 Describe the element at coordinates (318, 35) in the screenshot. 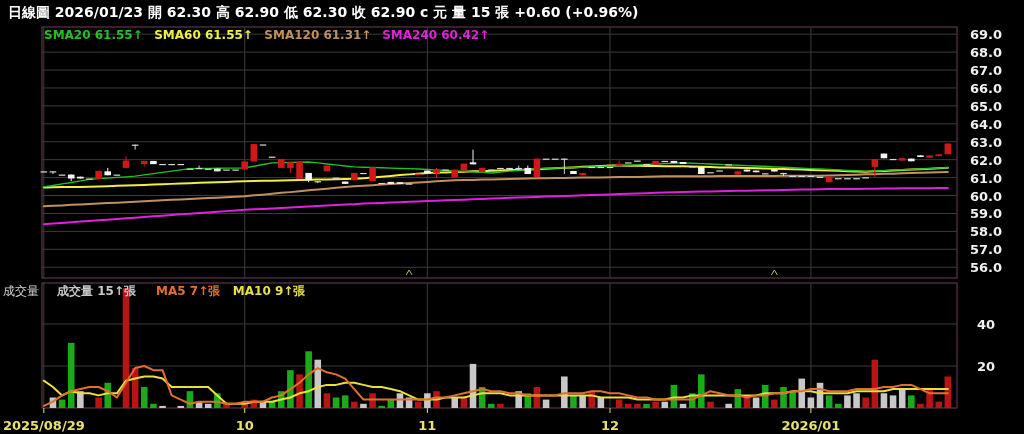

I see `text: SMA120 61.31↑` at that location.